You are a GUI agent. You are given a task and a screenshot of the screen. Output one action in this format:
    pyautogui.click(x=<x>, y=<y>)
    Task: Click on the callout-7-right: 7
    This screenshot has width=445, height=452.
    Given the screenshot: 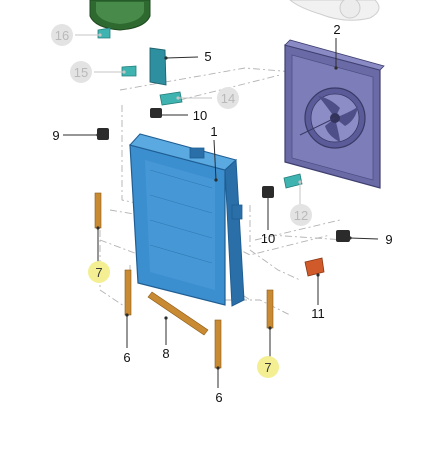 What is the action you would take?
    pyautogui.click(x=267, y=367)
    